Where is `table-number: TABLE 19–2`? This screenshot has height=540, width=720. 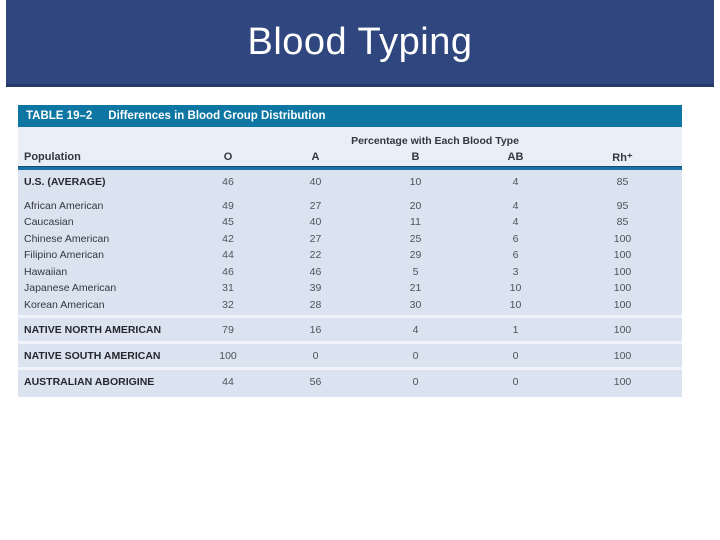
table-number: TABLE 19–2 is located at coordinates (59, 116).